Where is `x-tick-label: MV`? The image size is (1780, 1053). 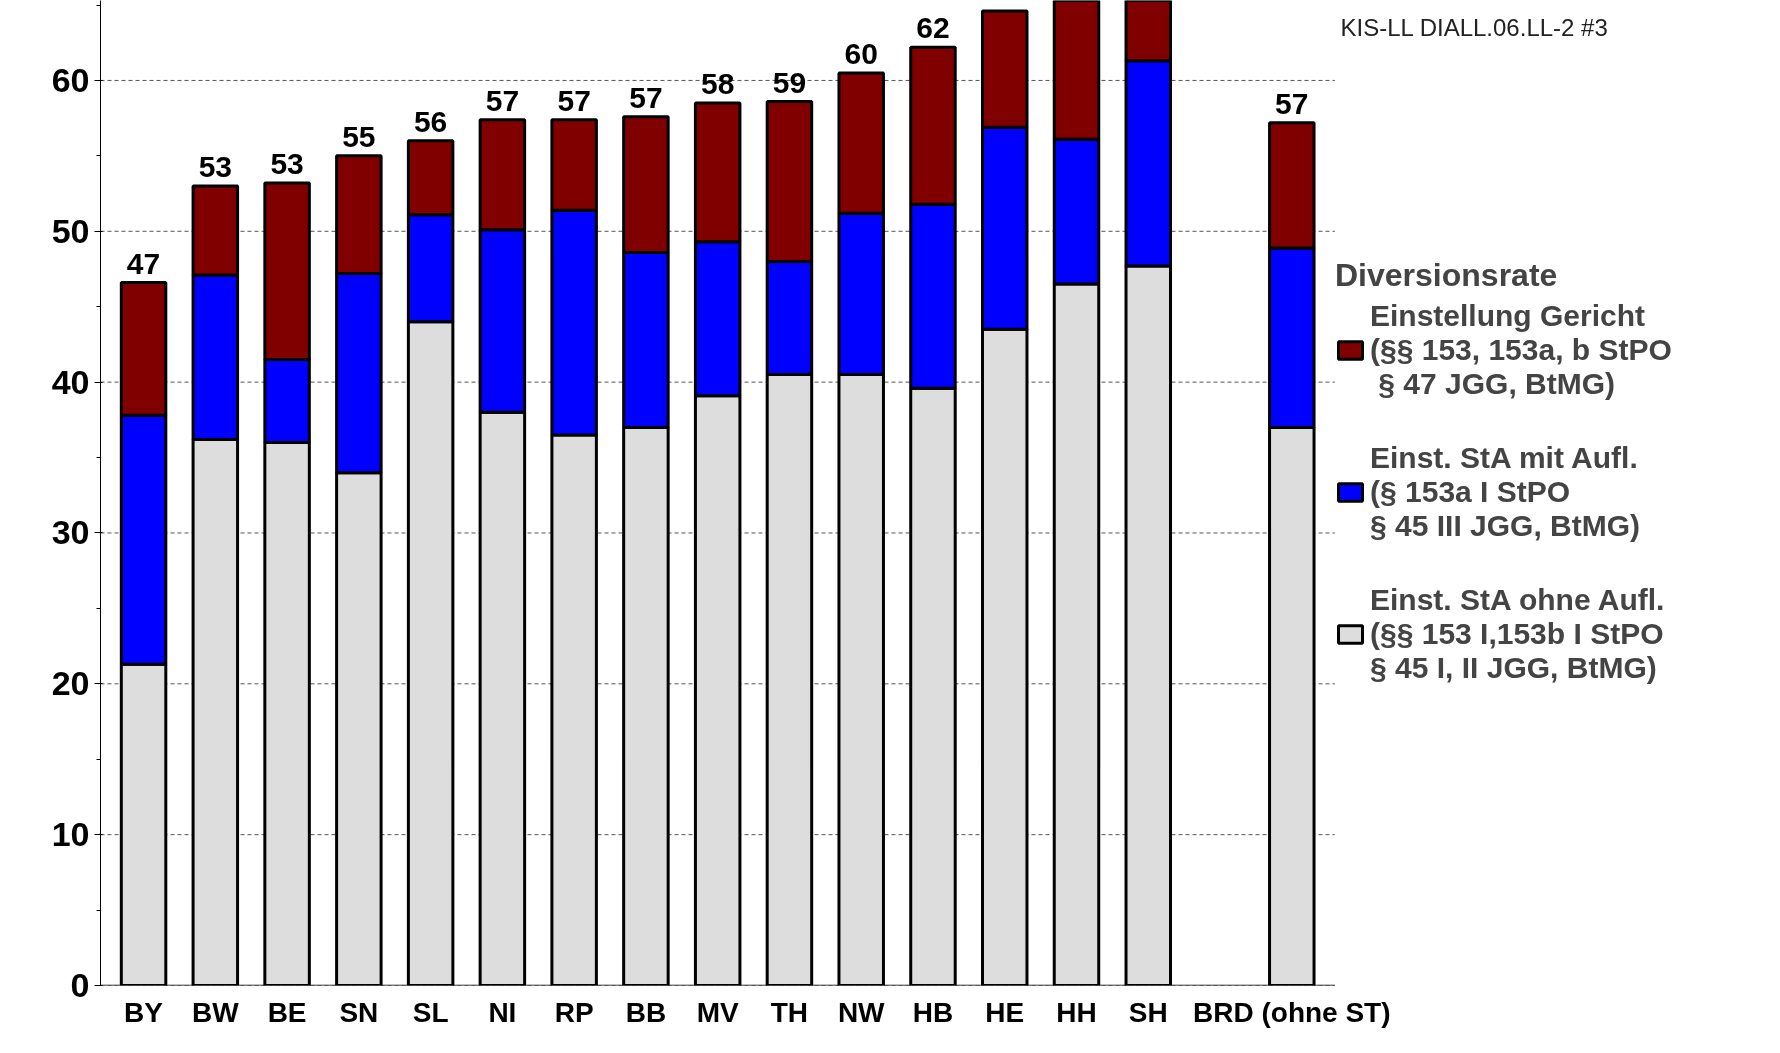 x-tick-label: MV is located at coordinates (717, 1012).